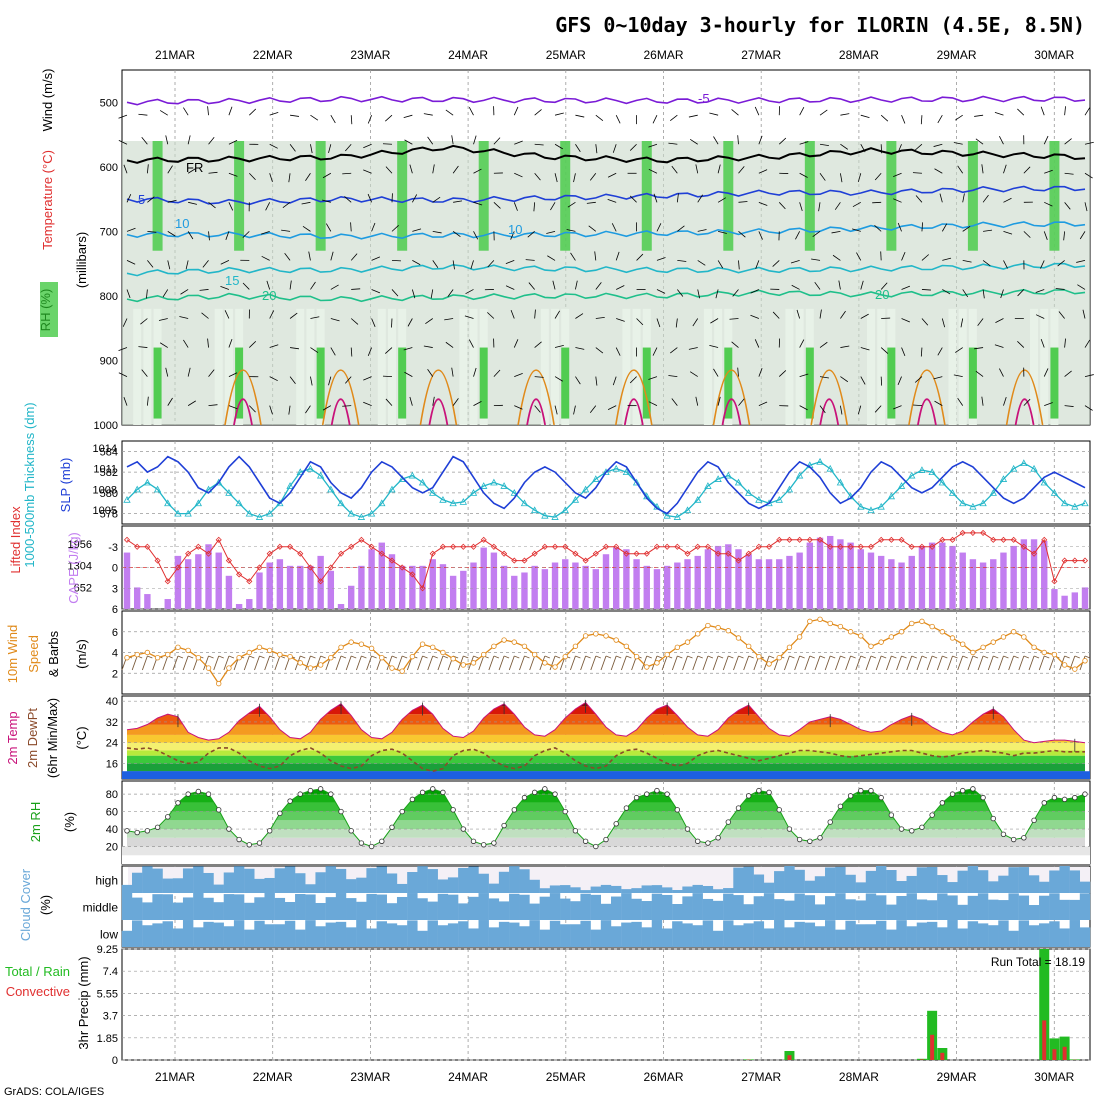 The image size is (1100, 1100). Describe the element at coordinates (972, 196) in the screenshot. I see `rh-shading-moist` at that location.